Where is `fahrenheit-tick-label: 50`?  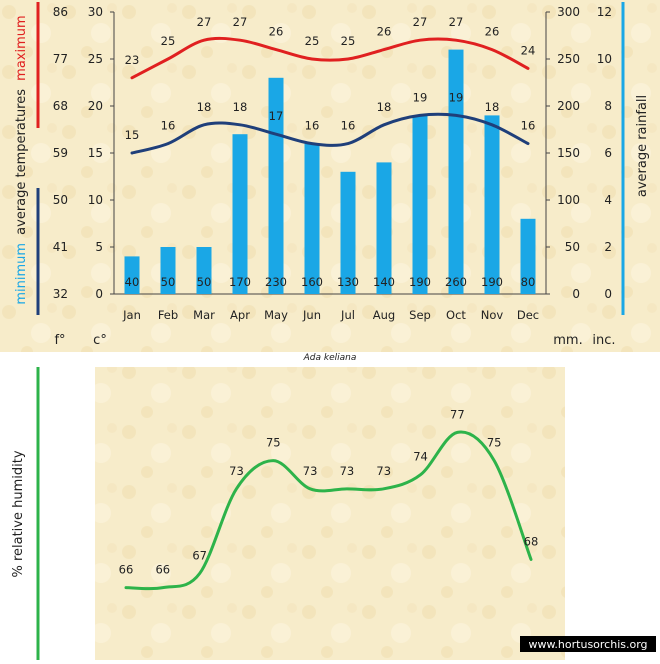
fahrenheit-tick-label: 50 is located at coordinates (60, 200).